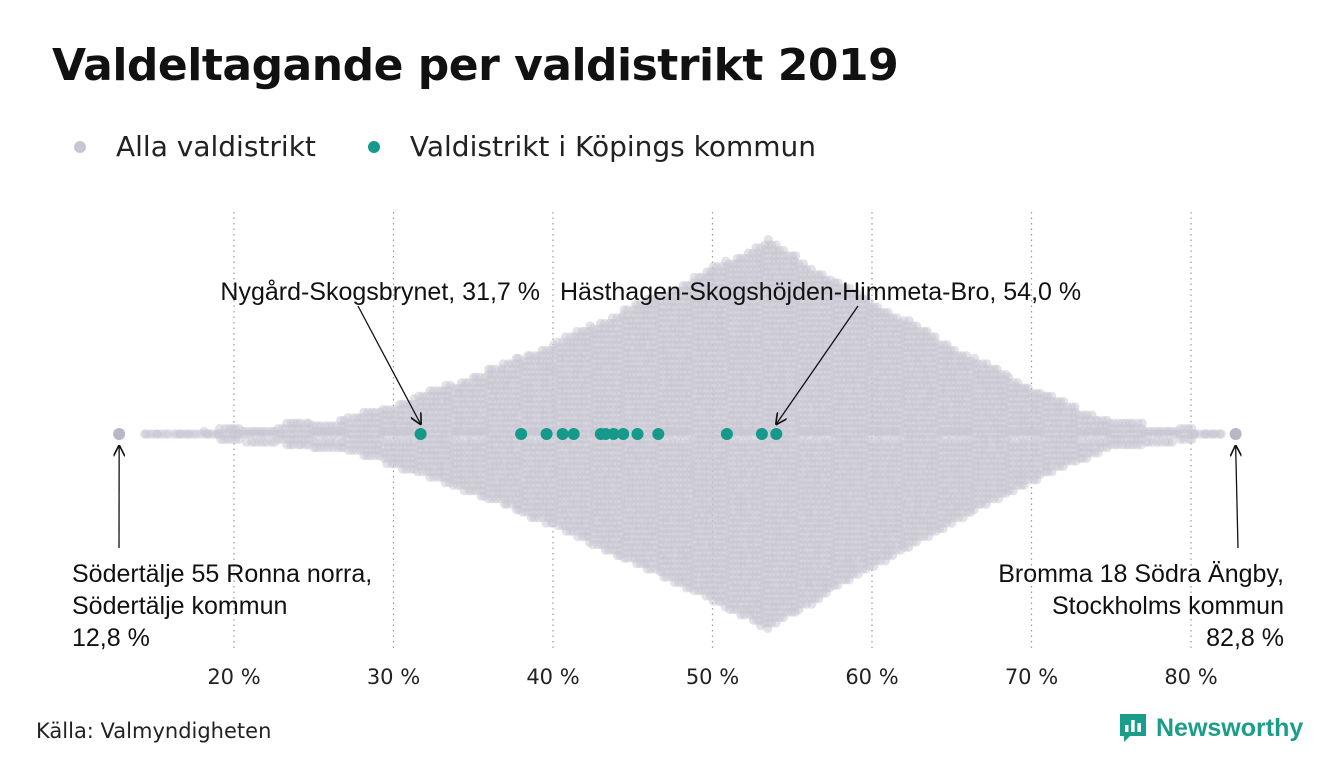 Image resolution: width=1340 pixels, height=780 pixels. What do you see at coordinates (613, 146) in the screenshot?
I see `legend-label-local: Valdistrikt i Köpings kommun` at bounding box center [613, 146].